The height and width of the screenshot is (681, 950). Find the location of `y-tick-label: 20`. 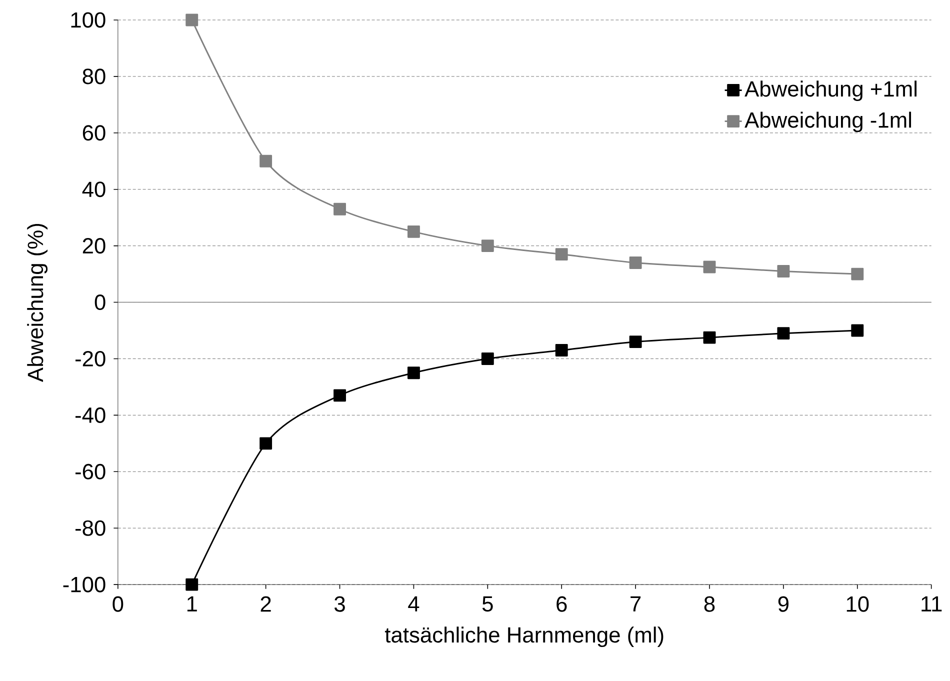

y-tick-label: 20 is located at coordinates (94, 246).